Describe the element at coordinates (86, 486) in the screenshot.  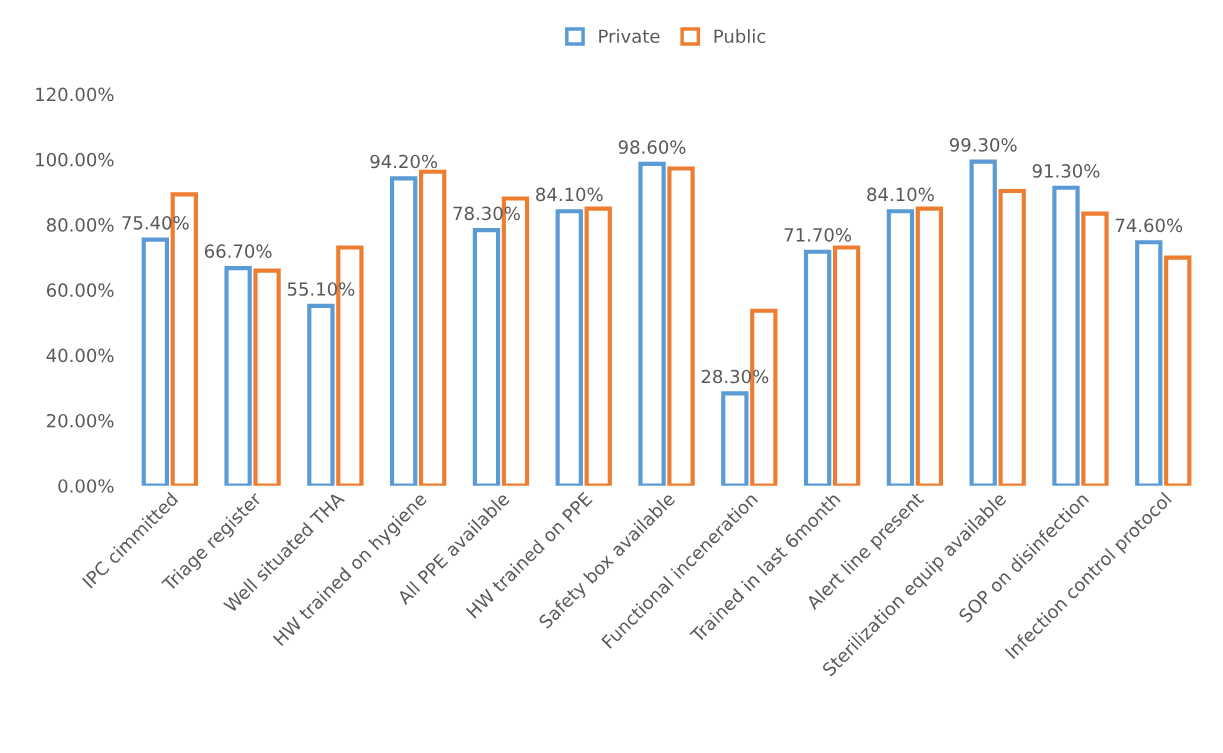
I see `y-tick-label: 0.00%` at that location.